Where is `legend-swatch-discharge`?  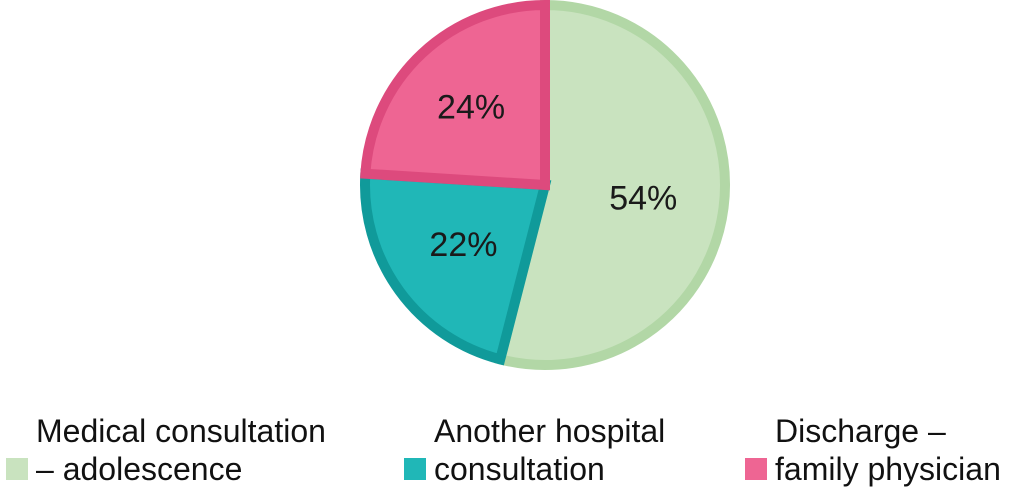 legend-swatch-discharge is located at coordinates (756, 469).